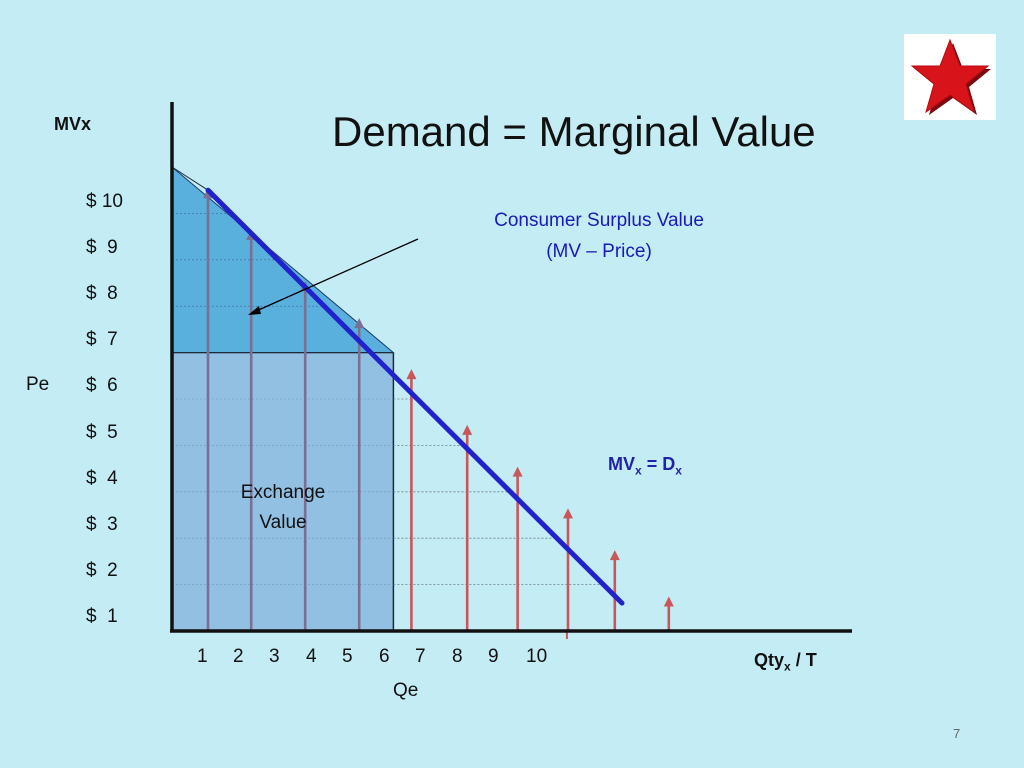 The width and height of the screenshot is (1024, 768). I want to click on x-tick-label: 1, so click(202, 656).